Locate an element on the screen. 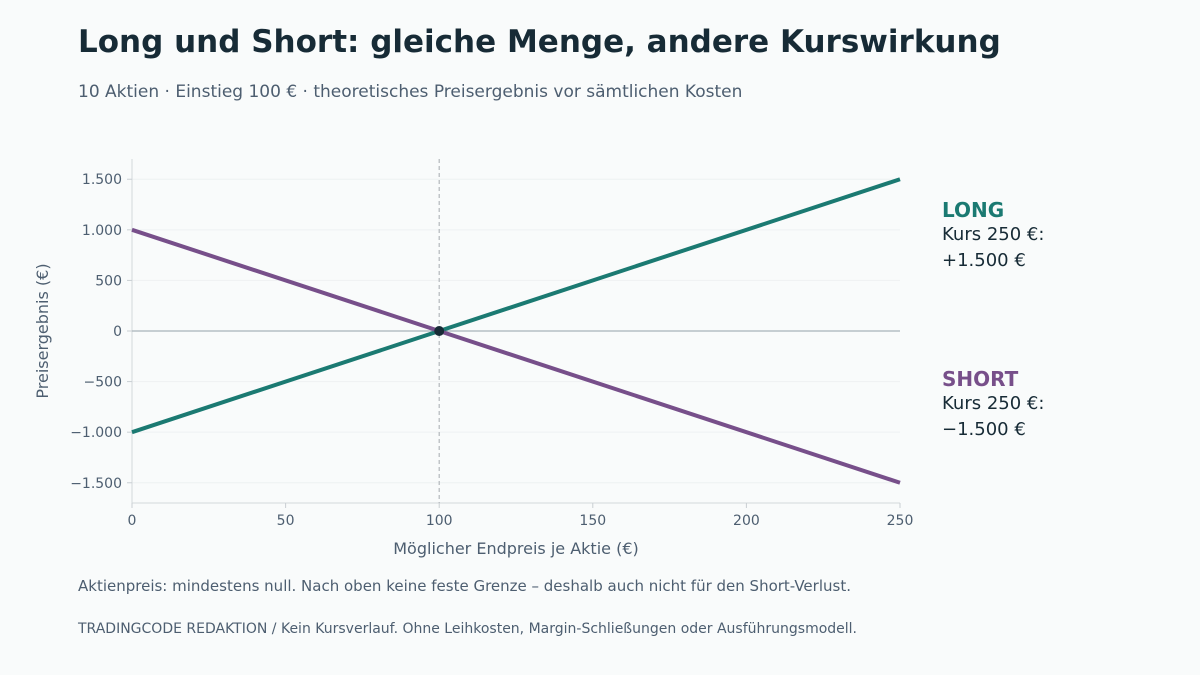 Image resolution: width=1200 pixels, height=675 pixels. x-tick-label: 0 is located at coordinates (132, 521).